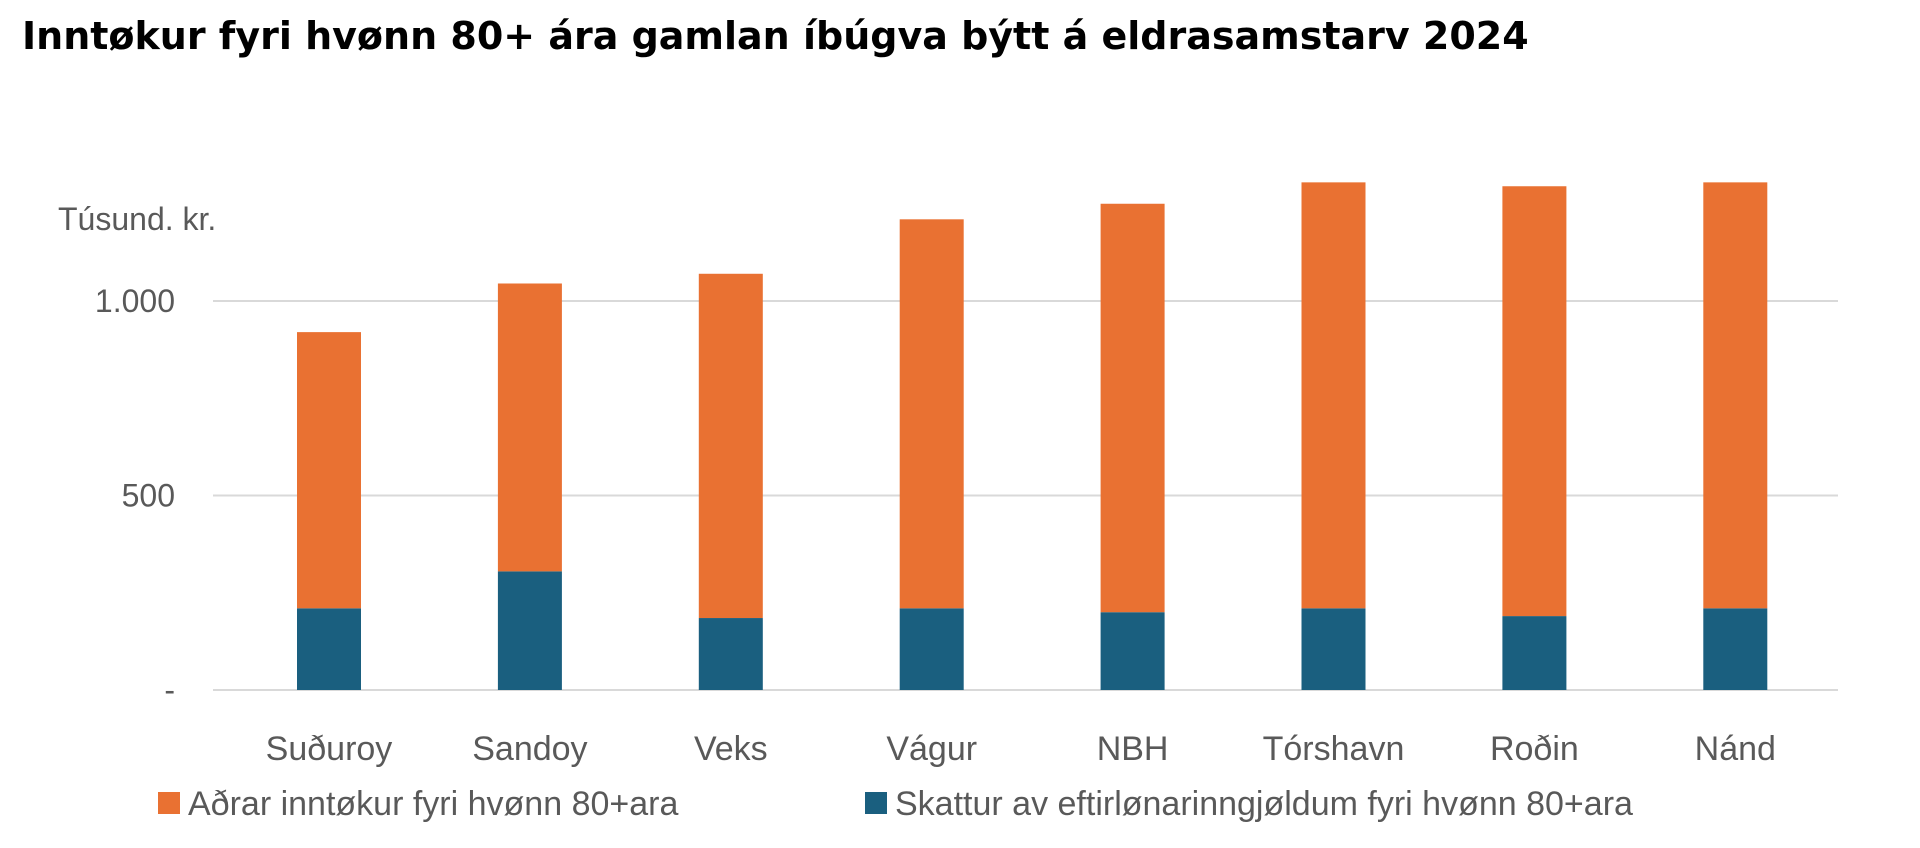 The height and width of the screenshot is (848, 1920). I want to click on x-tick-label: Tórshavn, so click(1334, 749).